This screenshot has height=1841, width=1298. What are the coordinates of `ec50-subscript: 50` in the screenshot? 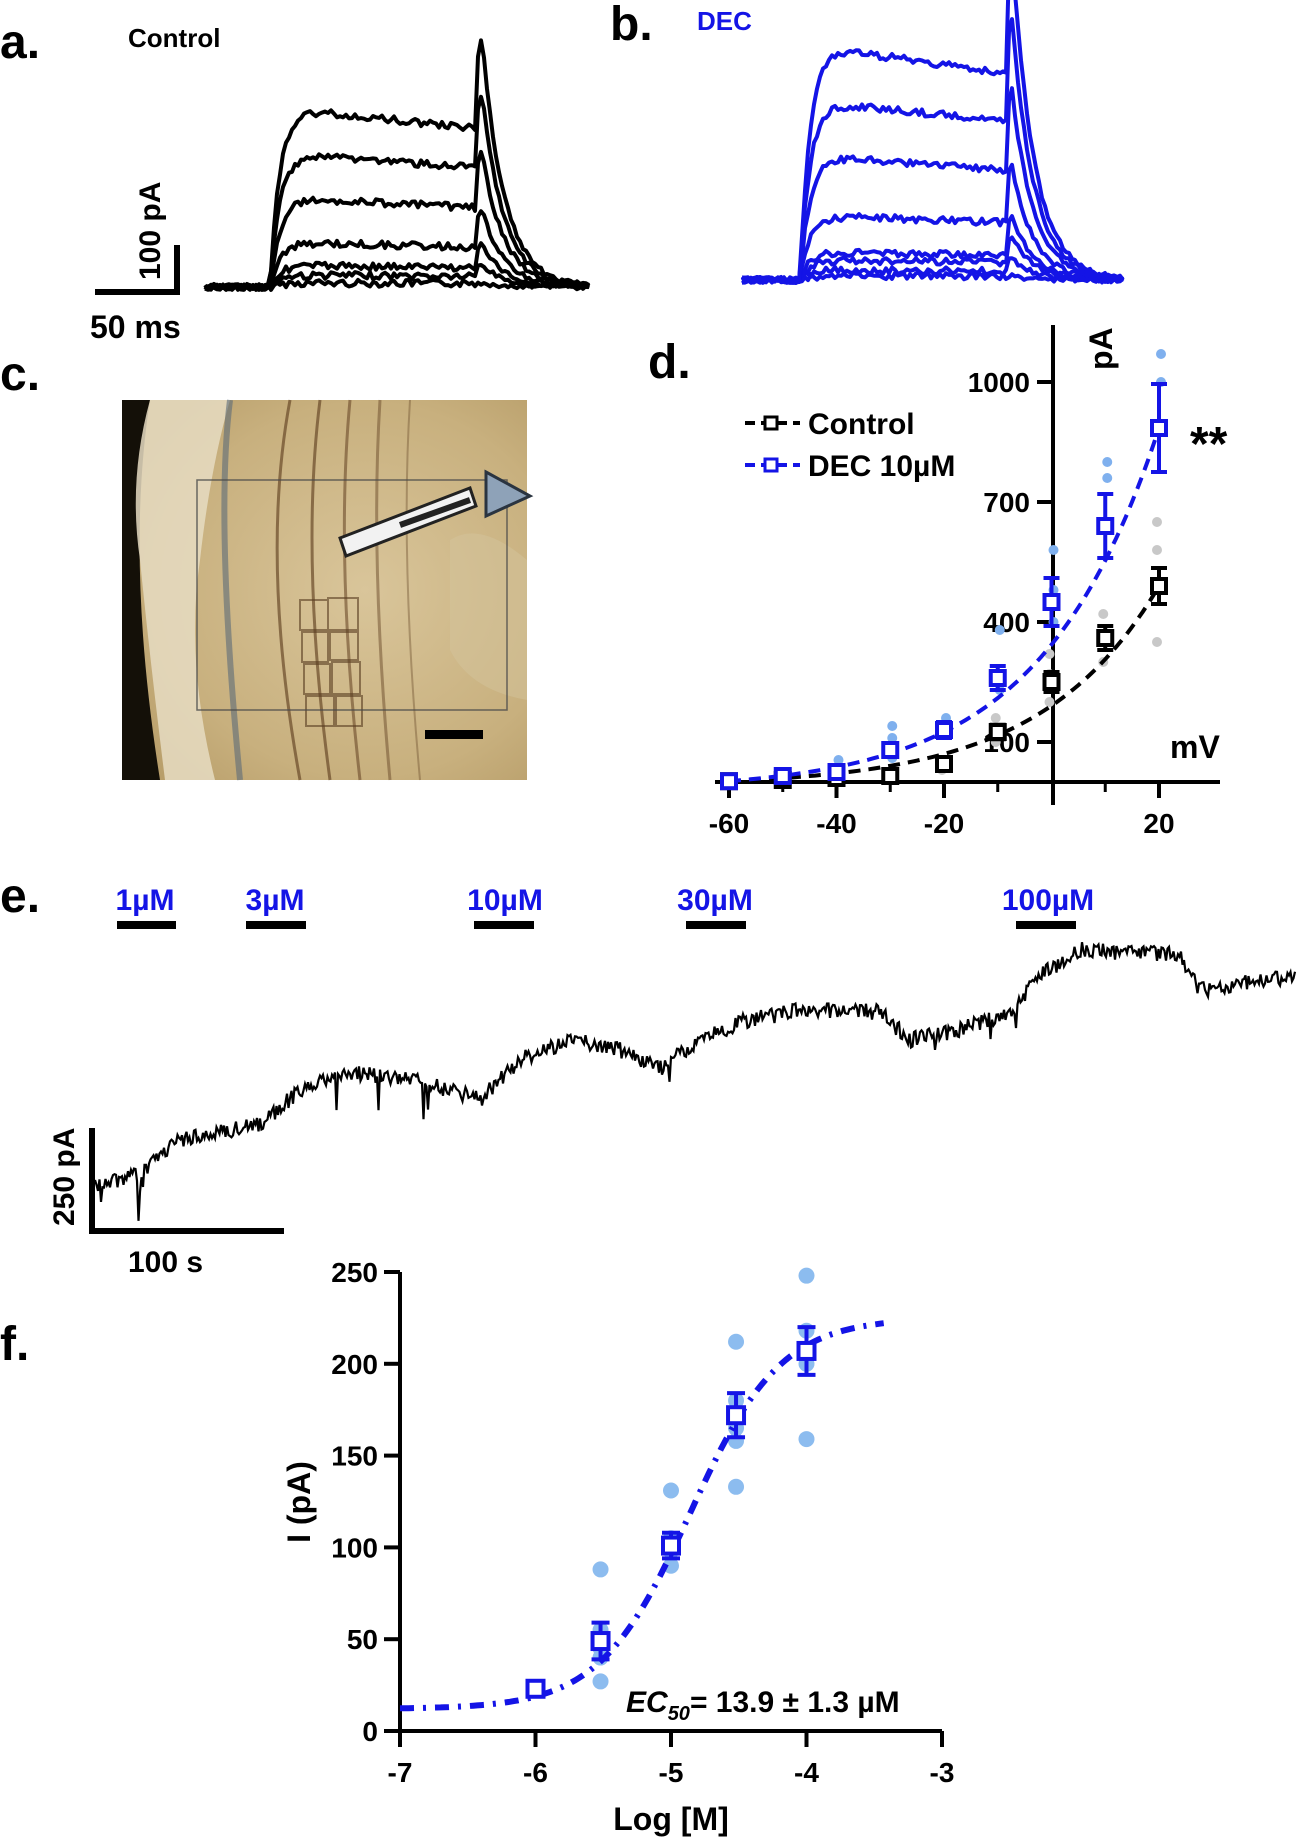 It's located at (679, 1714).